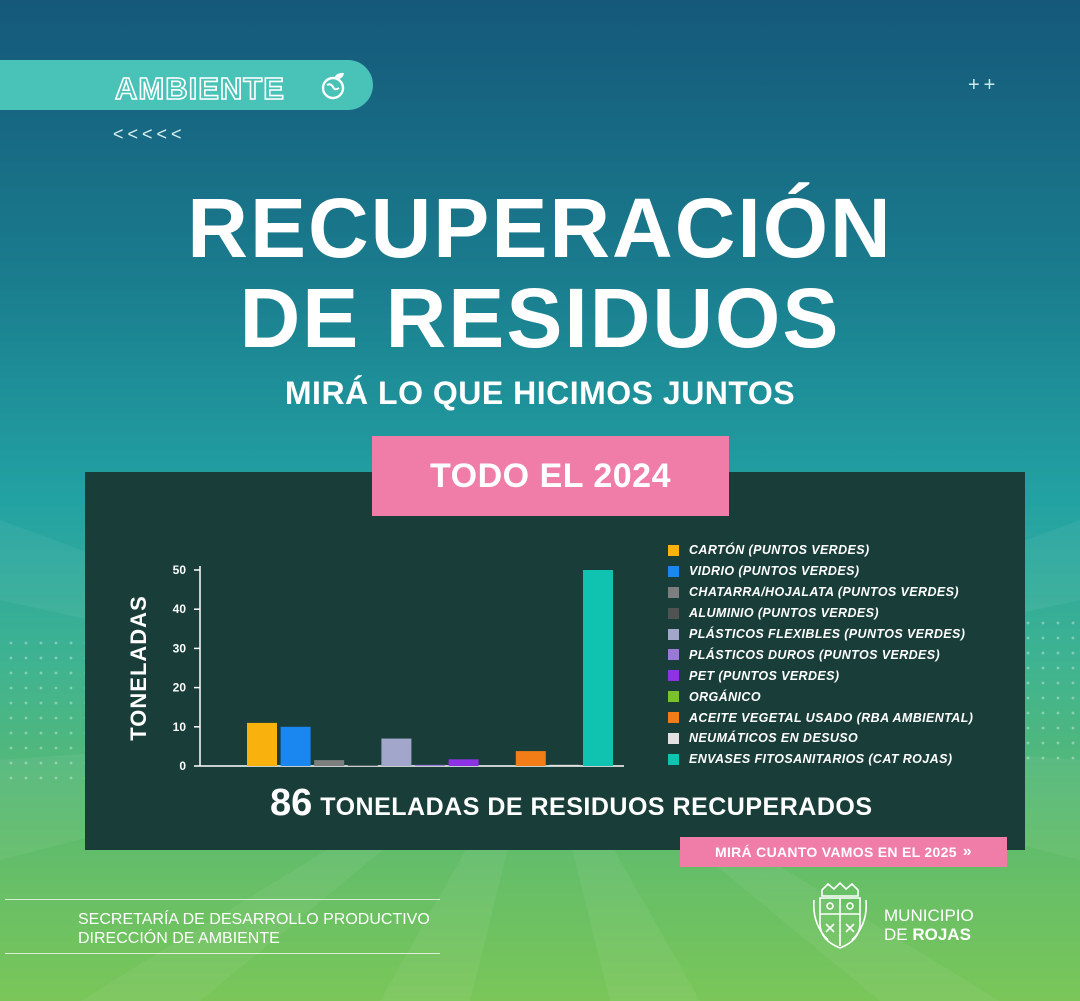 Image resolution: width=1080 pixels, height=1001 pixels. I want to click on period-badge: TODO EL 2024, so click(550, 476).